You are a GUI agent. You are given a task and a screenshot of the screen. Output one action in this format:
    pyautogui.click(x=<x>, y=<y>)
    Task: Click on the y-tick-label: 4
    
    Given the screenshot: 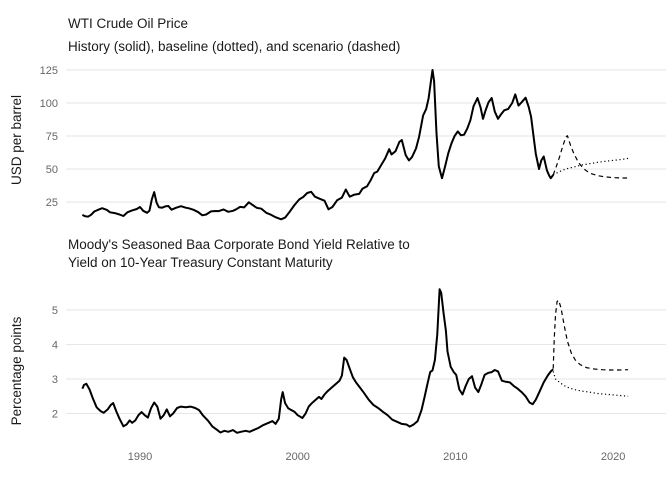 What is the action you would take?
    pyautogui.click(x=55, y=346)
    